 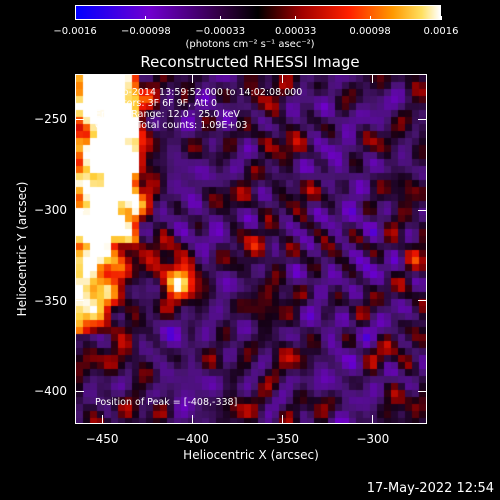 I want to click on x-tick-label: −450, so click(x=102, y=439).